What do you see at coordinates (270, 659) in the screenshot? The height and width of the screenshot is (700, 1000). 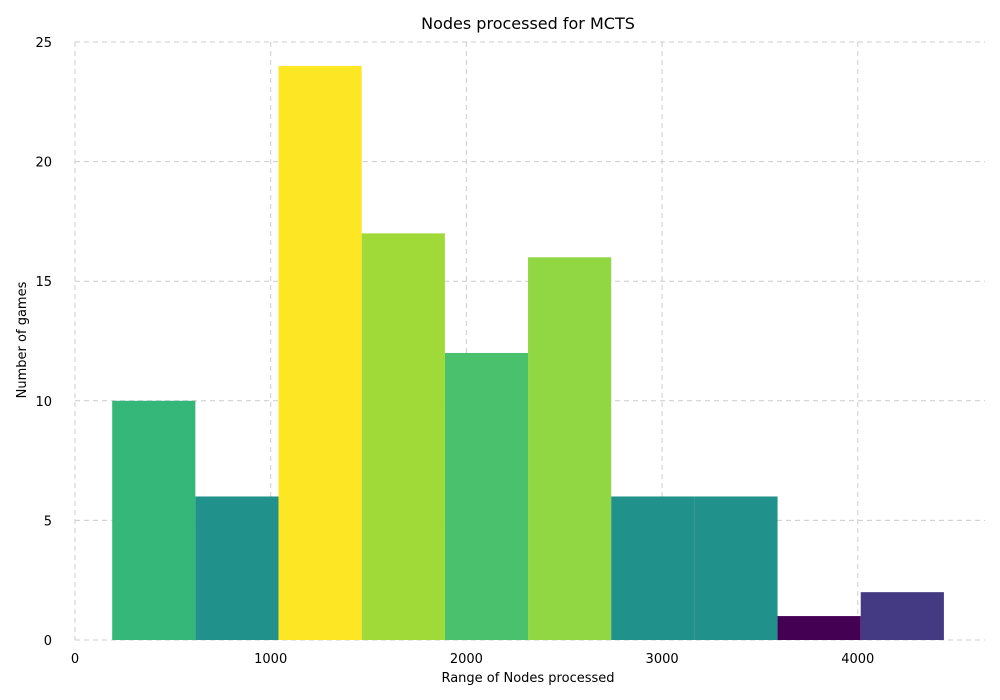 I see `x-tick-label: 1000` at bounding box center [270, 659].